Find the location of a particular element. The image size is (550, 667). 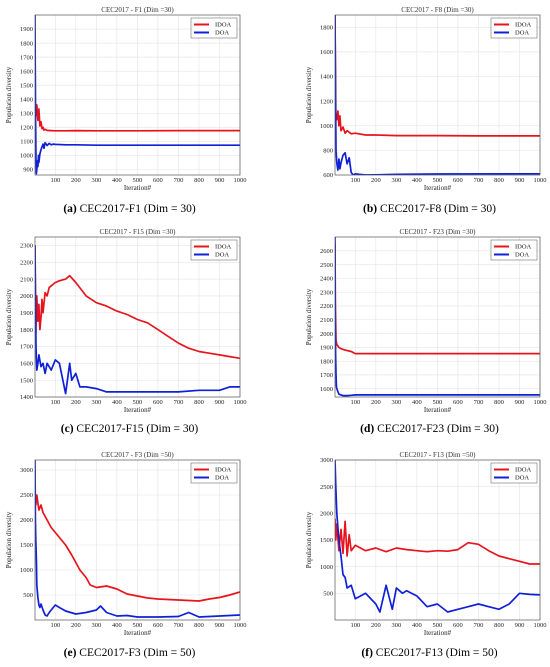

x-tick-label: 1000 is located at coordinates (540, 180).